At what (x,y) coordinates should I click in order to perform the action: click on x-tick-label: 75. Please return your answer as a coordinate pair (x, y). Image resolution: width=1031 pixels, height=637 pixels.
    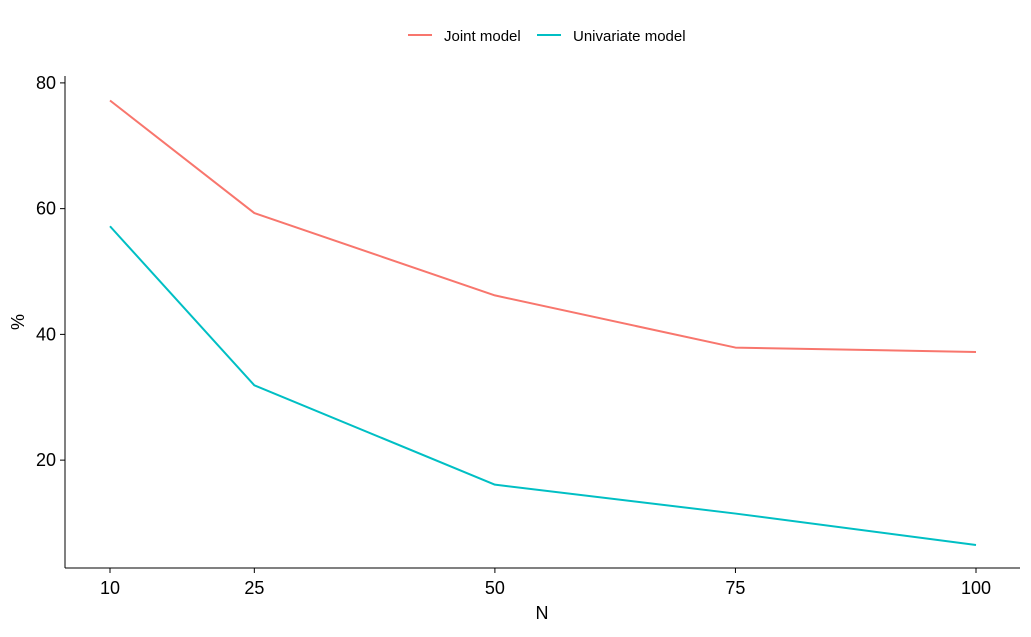
    Looking at the image, I should click on (735, 588).